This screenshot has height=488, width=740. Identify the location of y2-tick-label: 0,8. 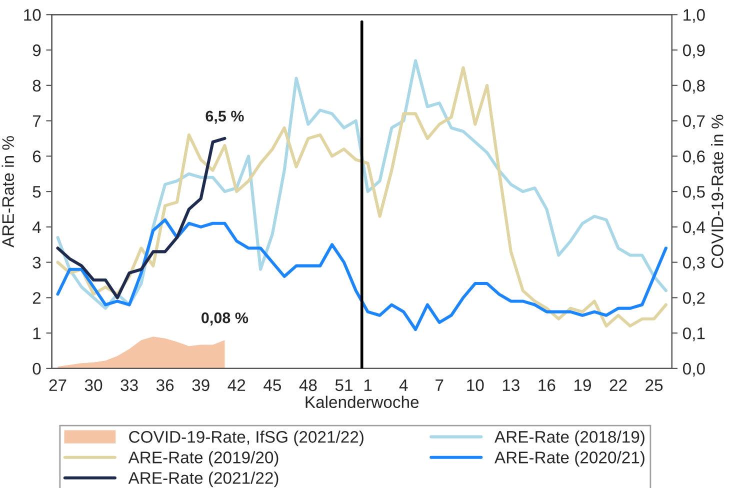
(693, 87).